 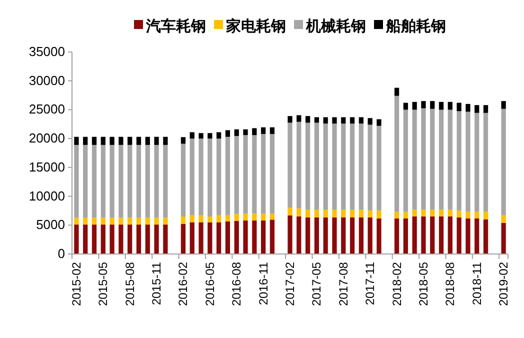 What do you see at coordinates (423, 284) in the screenshot?
I see `x-tick-label: 2018-05` at bounding box center [423, 284].